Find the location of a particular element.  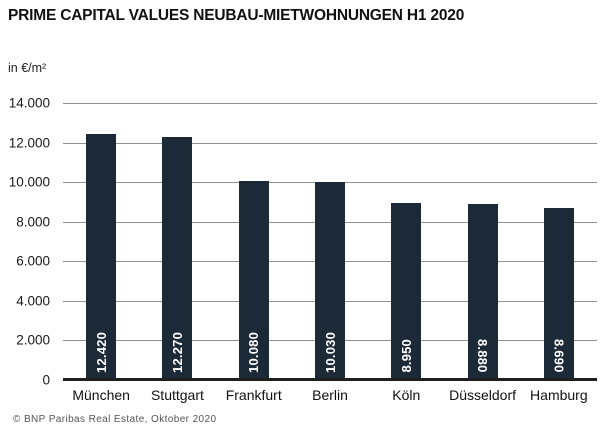

bar-value-label: 10.080 is located at coordinates (254, 352).